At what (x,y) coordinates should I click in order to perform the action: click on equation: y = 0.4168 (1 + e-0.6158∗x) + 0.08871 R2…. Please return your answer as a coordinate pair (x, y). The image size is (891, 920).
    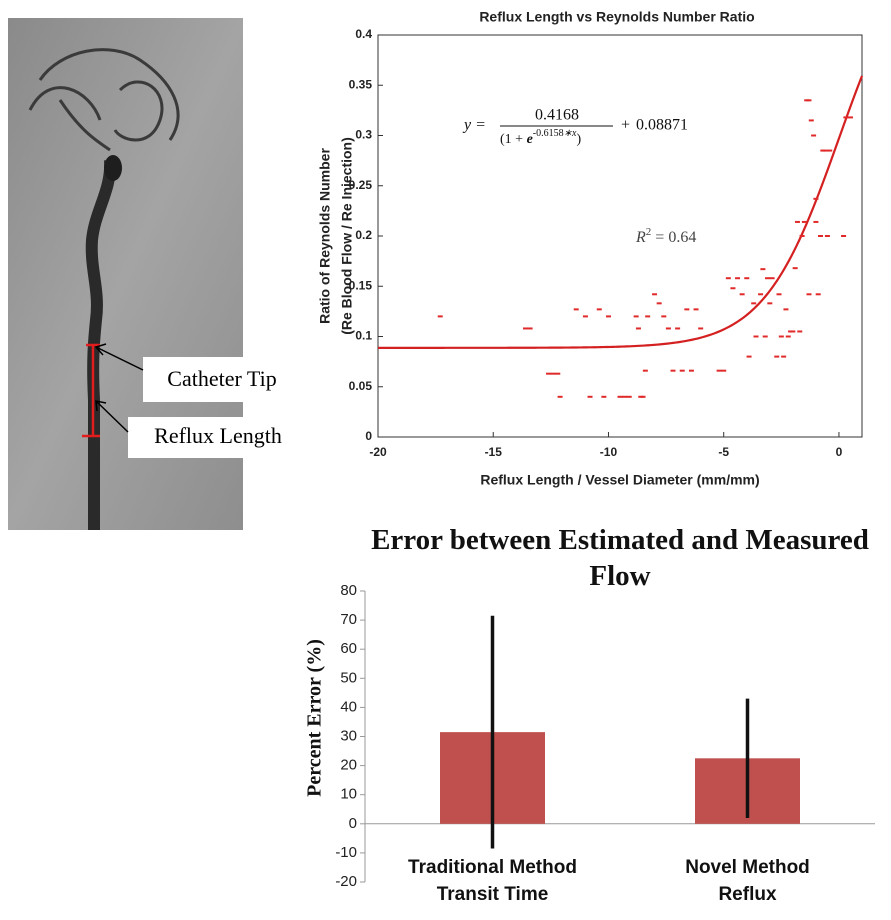
    Looking at the image, I should click on (579, 176).